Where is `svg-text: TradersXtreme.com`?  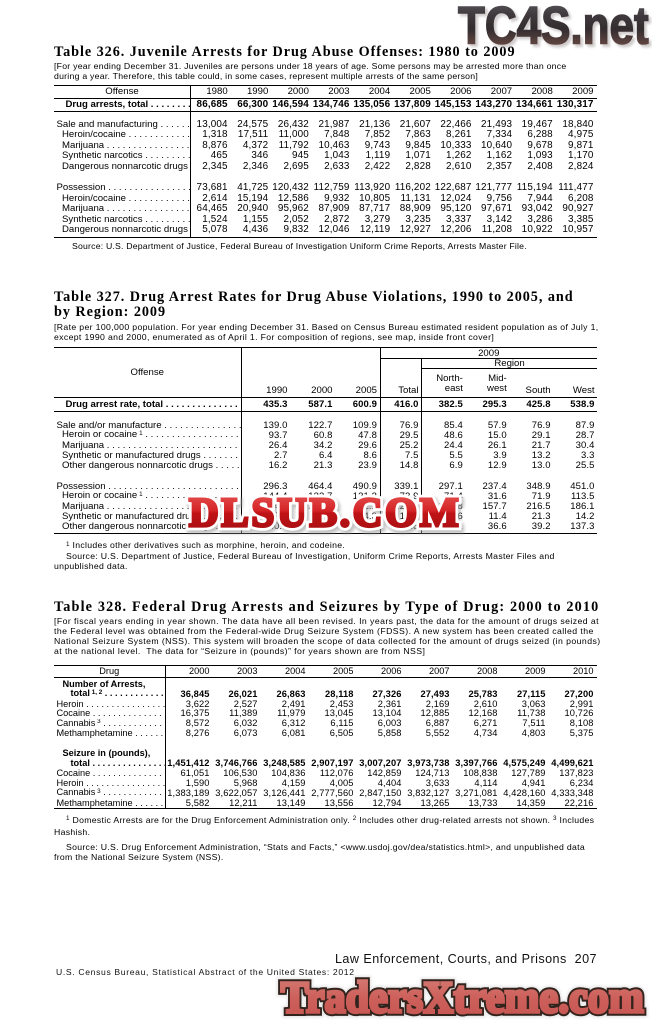
svg-text: TradersXtreme.com is located at coordinates (462, 998).